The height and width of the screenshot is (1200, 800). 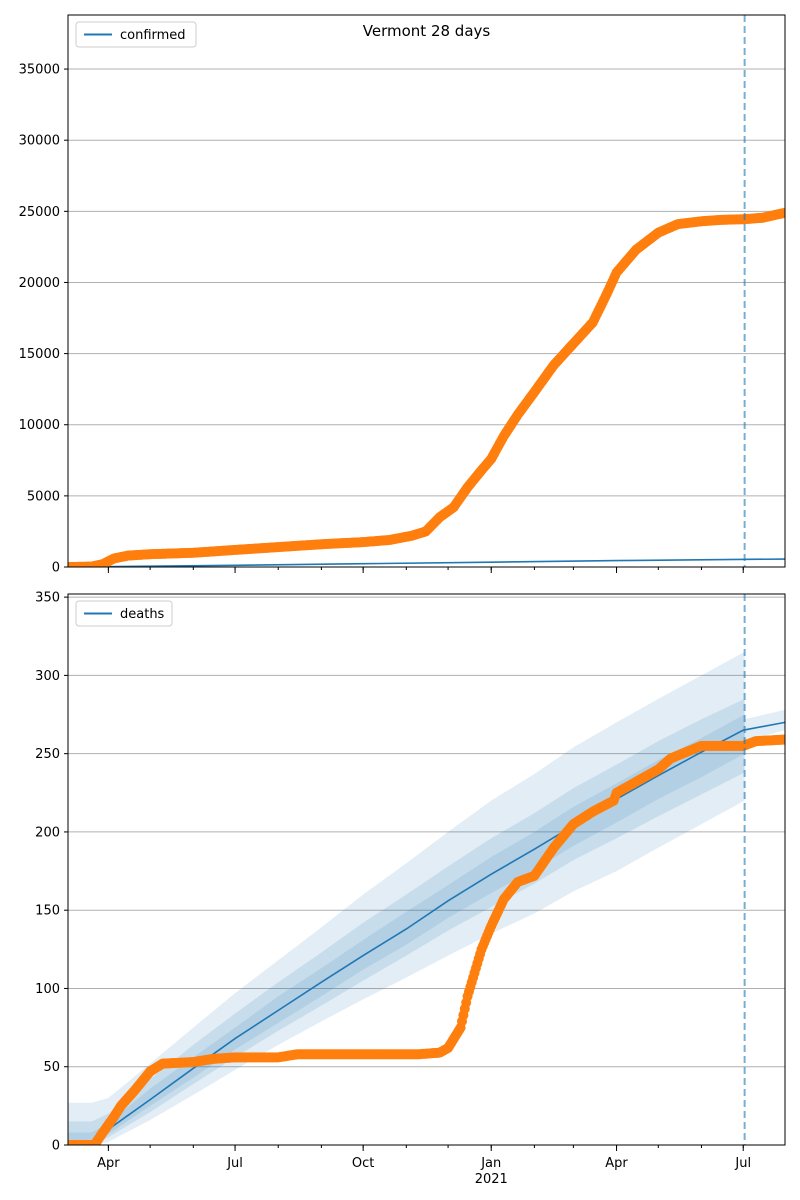 I want to click on legend: deaths, so click(x=124, y=613).